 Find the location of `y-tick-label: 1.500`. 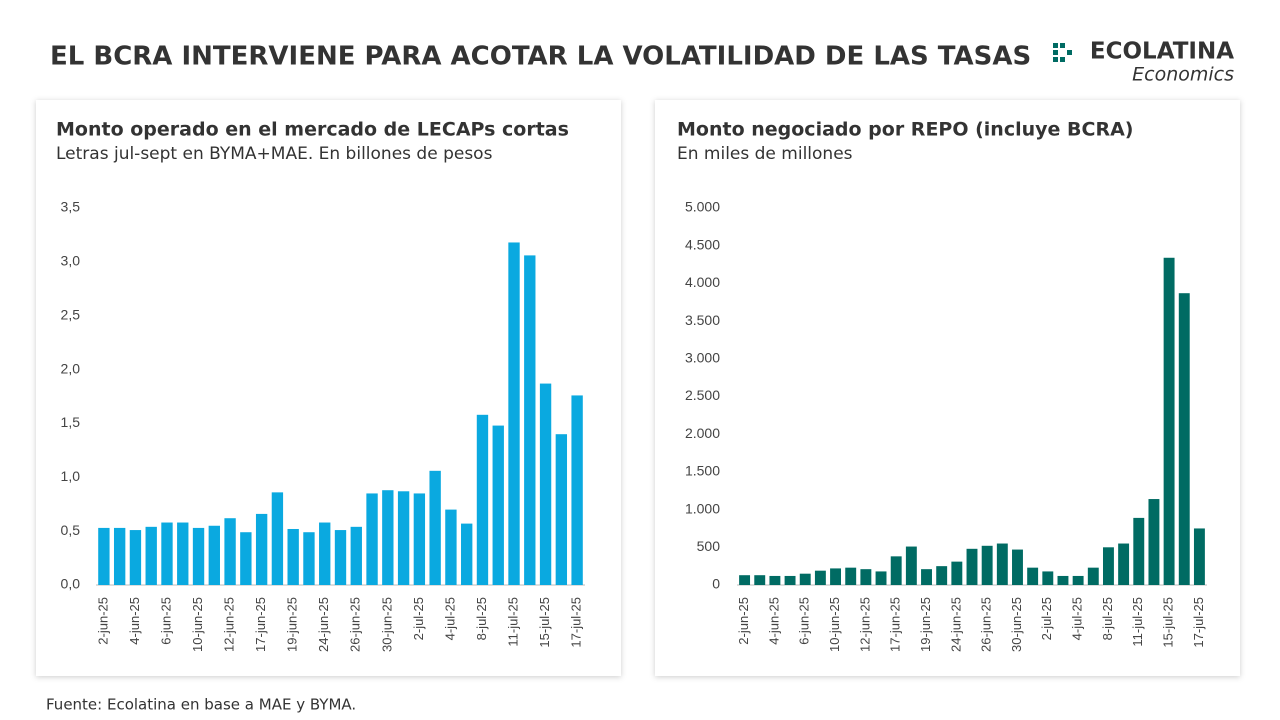

y-tick-label: 1.500 is located at coordinates (702, 471).